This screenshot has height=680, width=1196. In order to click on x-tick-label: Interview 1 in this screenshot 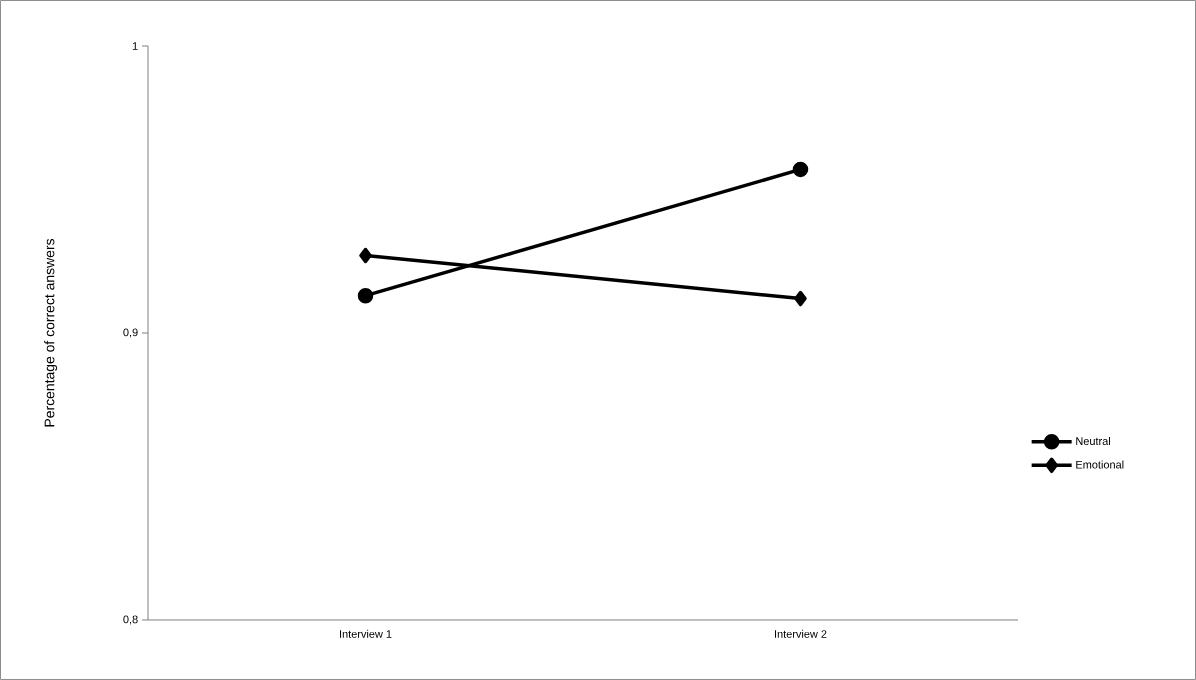, I will do `click(366, 633)`.